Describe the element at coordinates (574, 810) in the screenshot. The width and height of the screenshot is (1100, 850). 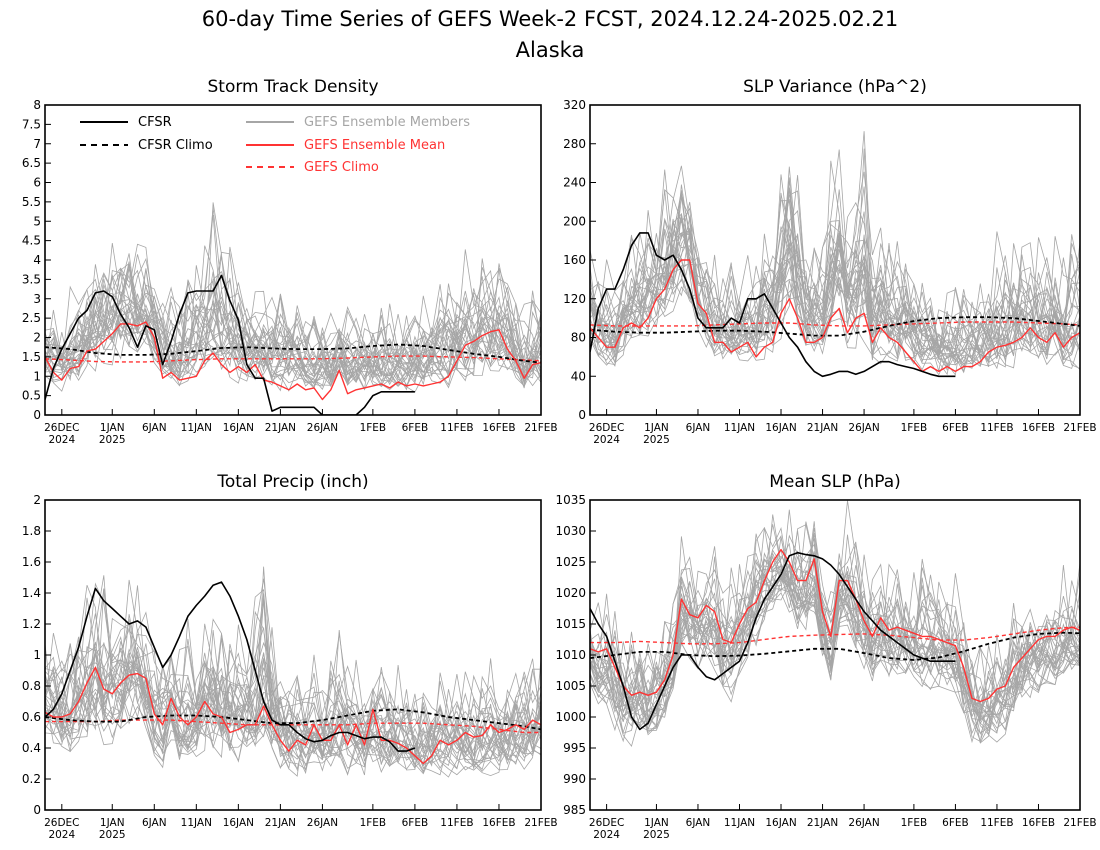
I see `y-tick-label: 985` at that location.